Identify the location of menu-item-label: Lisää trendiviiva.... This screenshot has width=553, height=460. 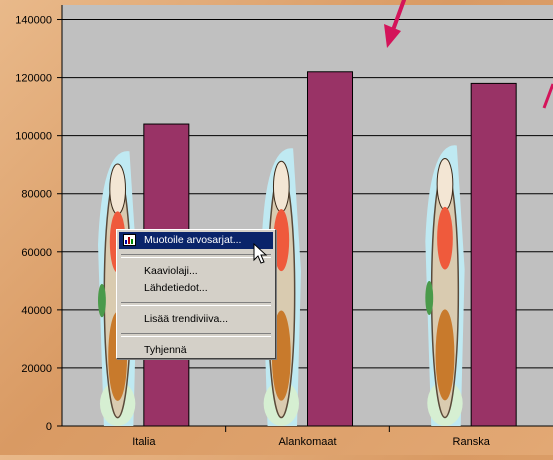
(186, 319).